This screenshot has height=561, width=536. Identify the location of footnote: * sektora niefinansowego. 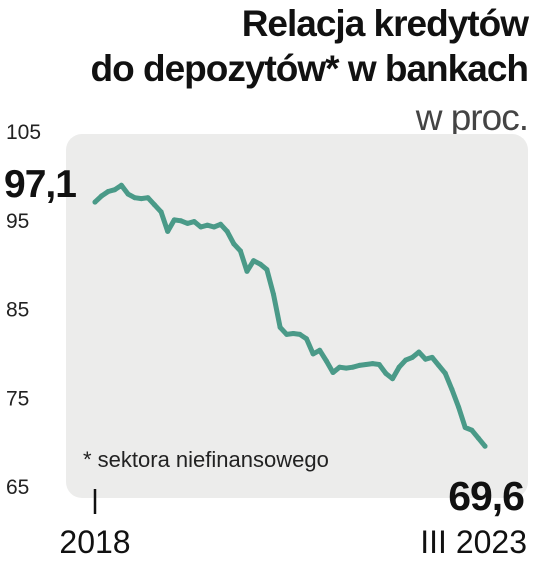
(206, 459).